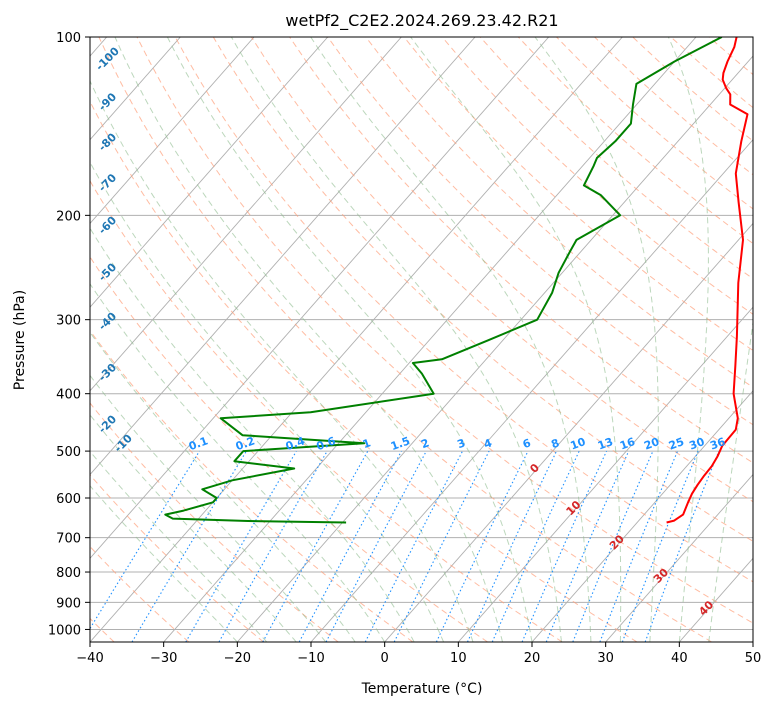 Image resolution: width=775 pixels, height=708 pixels. What do you see at coordinates (68, 321) in the screenshot?
I see `y-tick-label: 300` at bounding box center [68, 321].